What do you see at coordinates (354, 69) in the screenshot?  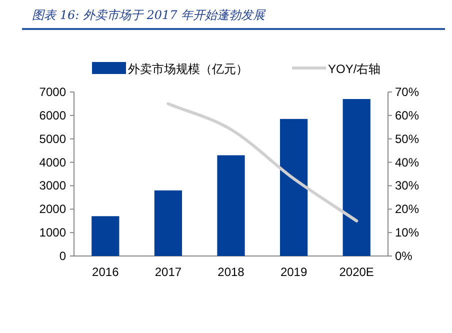 I see `legend: YOY/右轴` at bounding box center [354, 69].